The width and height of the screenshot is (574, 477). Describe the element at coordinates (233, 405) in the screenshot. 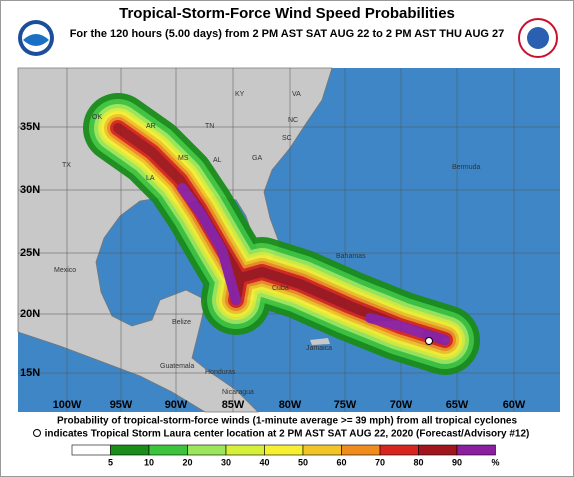

I see `lon-label: 85W` at that location.